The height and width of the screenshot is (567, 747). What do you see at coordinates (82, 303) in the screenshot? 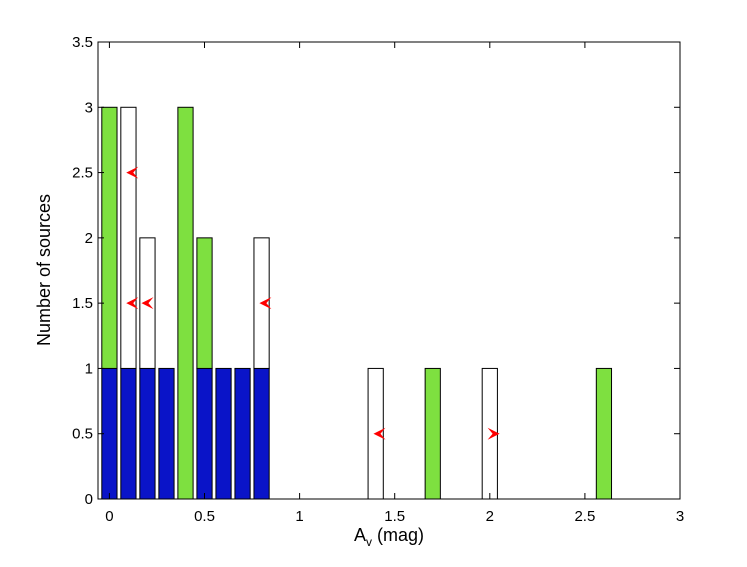
I see `y-tick-label-3: 1.5` at bounding box center [82, 303].